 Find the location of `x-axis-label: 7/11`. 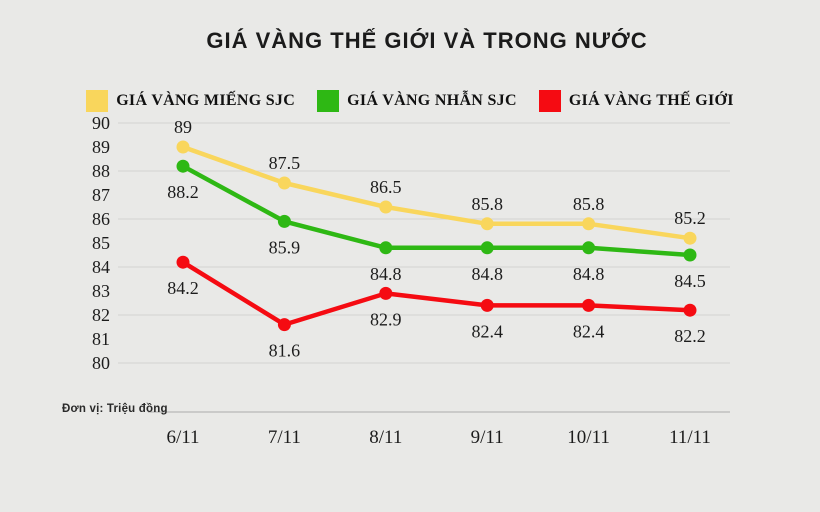

x-axis-label: 7/11 is located at coordinates (284, 437).